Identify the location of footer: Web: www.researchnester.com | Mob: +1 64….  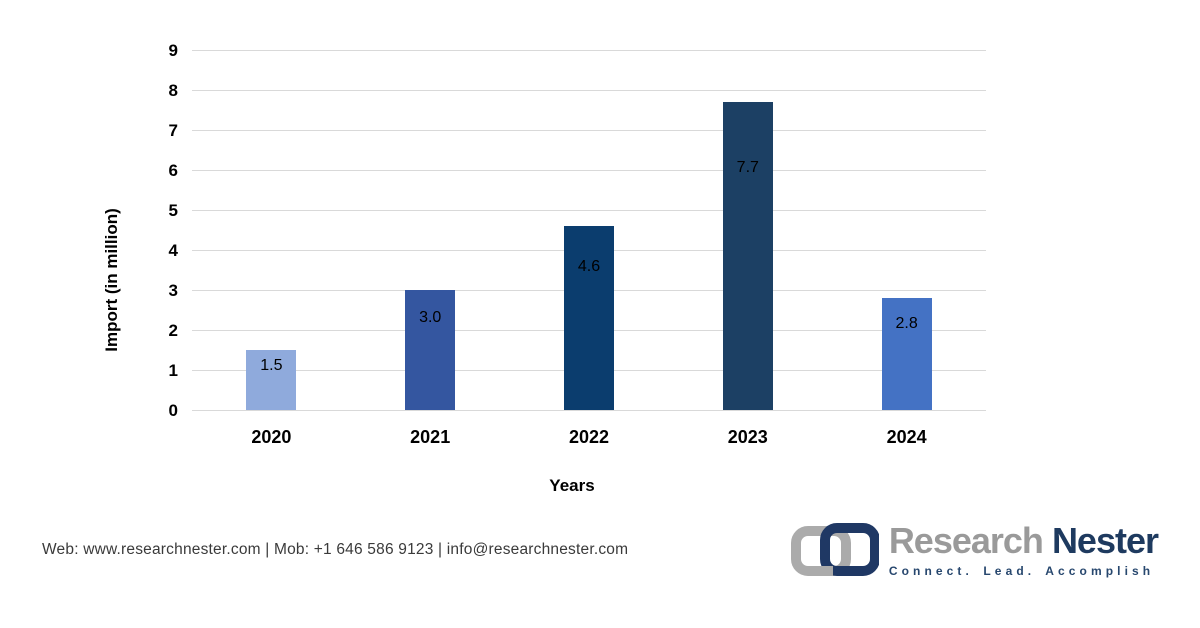
(600, 560).